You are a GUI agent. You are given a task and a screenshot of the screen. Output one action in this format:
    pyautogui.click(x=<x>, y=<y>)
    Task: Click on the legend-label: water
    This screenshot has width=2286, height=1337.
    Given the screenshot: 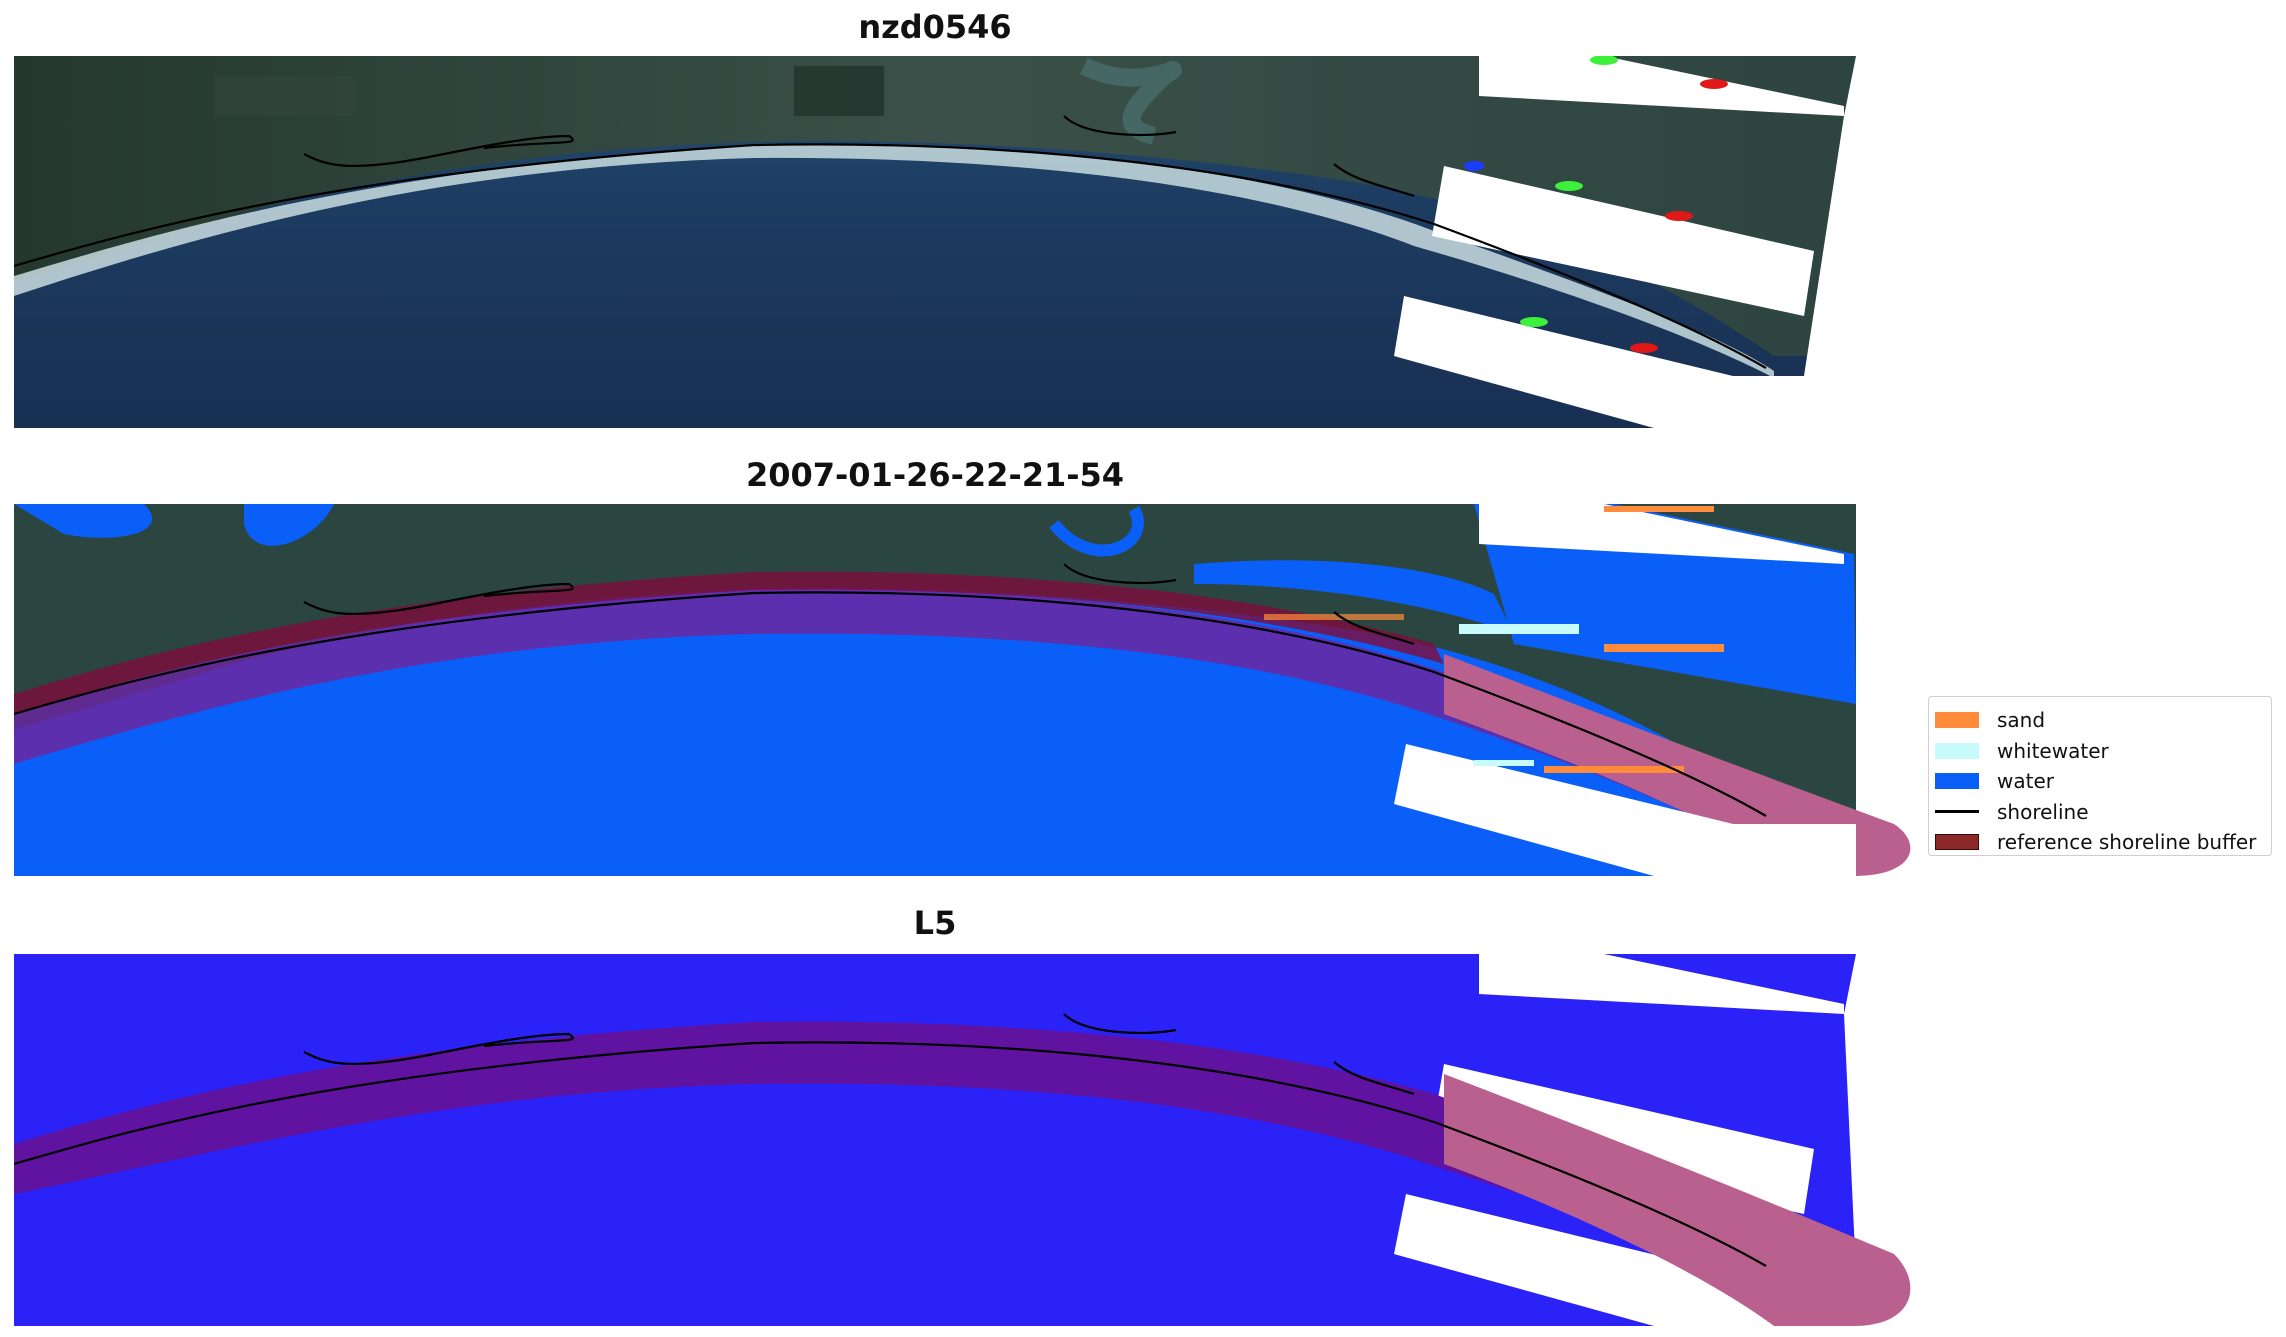 What is the action you would take?
    pyautogui.click(x=2025, y=781)
    